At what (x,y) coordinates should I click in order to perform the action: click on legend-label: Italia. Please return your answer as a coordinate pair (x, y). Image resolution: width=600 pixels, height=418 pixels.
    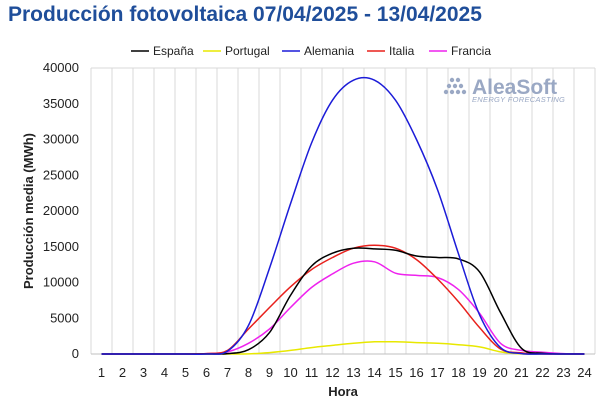
    Looking at the image, I should click on (402, 51).